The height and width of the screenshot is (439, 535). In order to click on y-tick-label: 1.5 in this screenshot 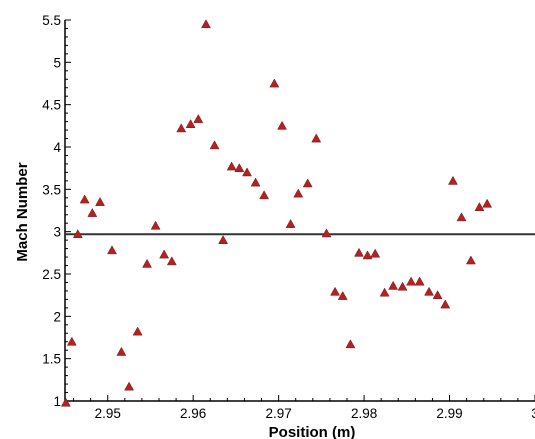, I will do `click(51, 359)`.